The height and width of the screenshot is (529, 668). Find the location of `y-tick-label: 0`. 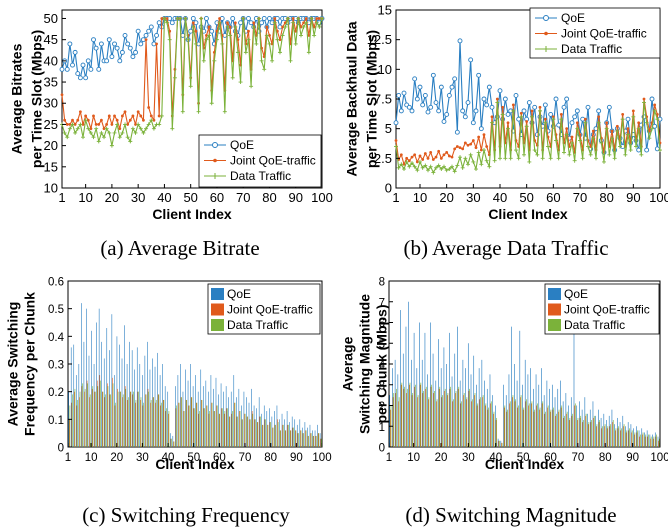

y-tick-label: 0 is located at coordinates (382, 449).